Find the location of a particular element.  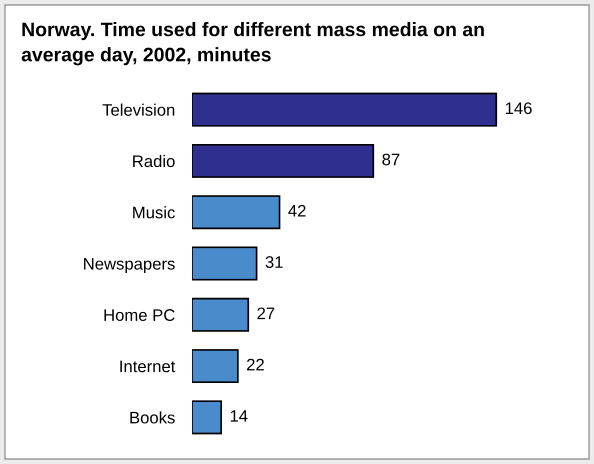

data-label: 14 is located at coordinates (239, 416).